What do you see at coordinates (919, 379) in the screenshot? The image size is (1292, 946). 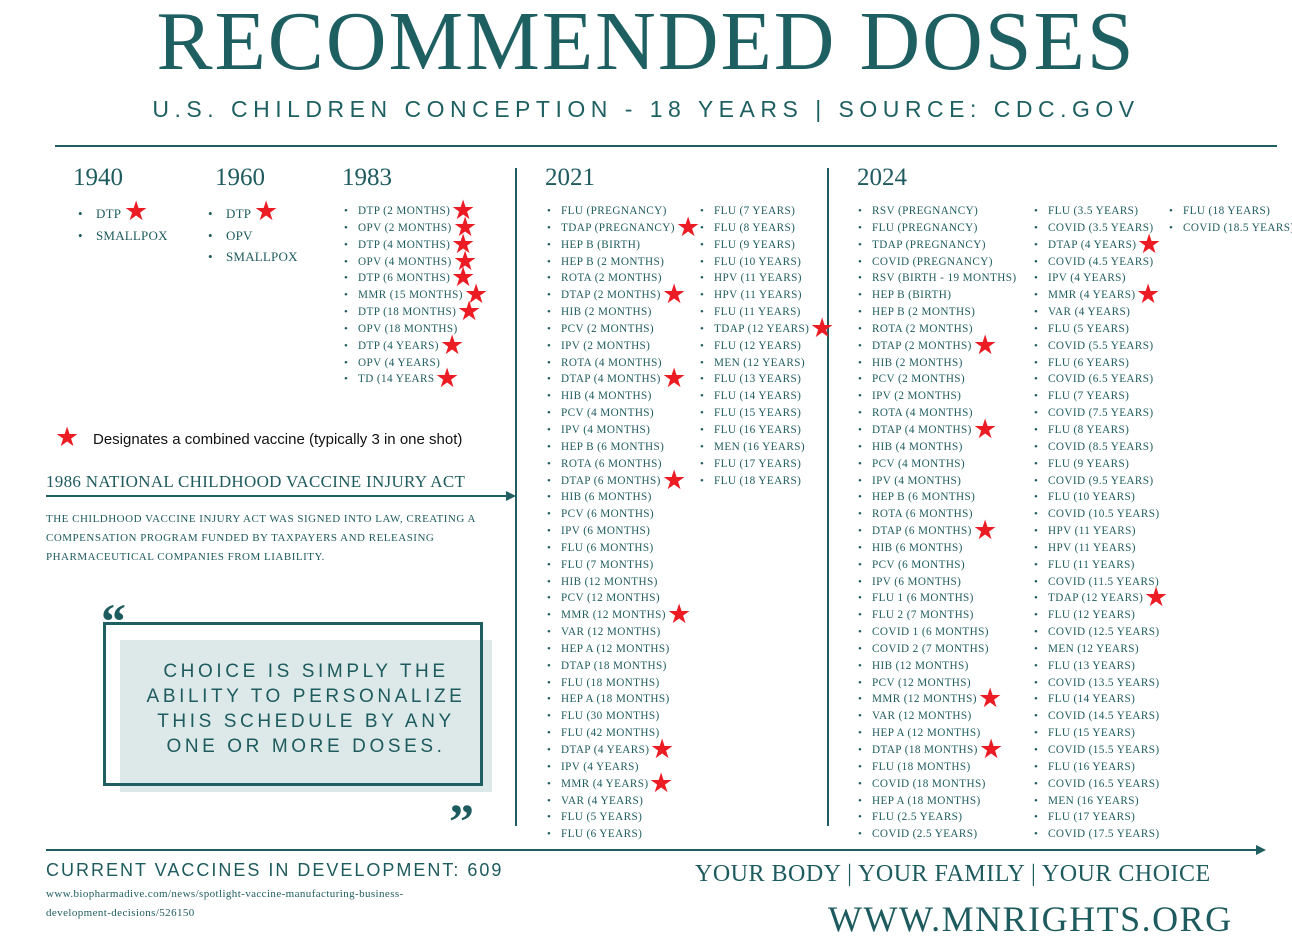 I see `dose-label: PCV (2 MONTHS)` at bounding box center [919, 379].